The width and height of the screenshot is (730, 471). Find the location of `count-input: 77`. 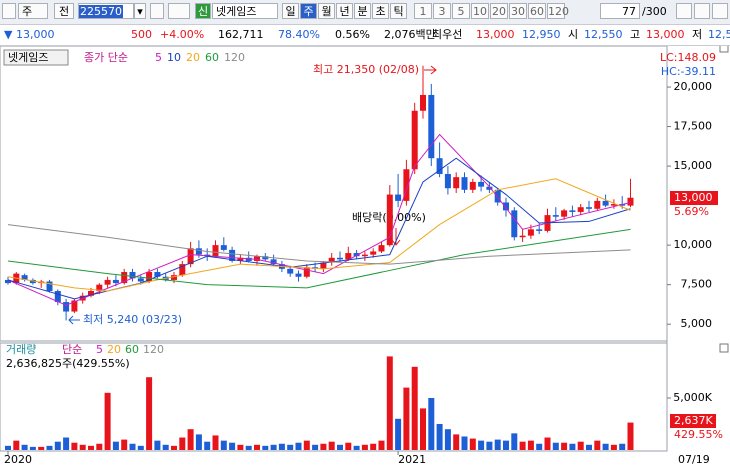

count-input: 77 is located at coordinates (620, 11).